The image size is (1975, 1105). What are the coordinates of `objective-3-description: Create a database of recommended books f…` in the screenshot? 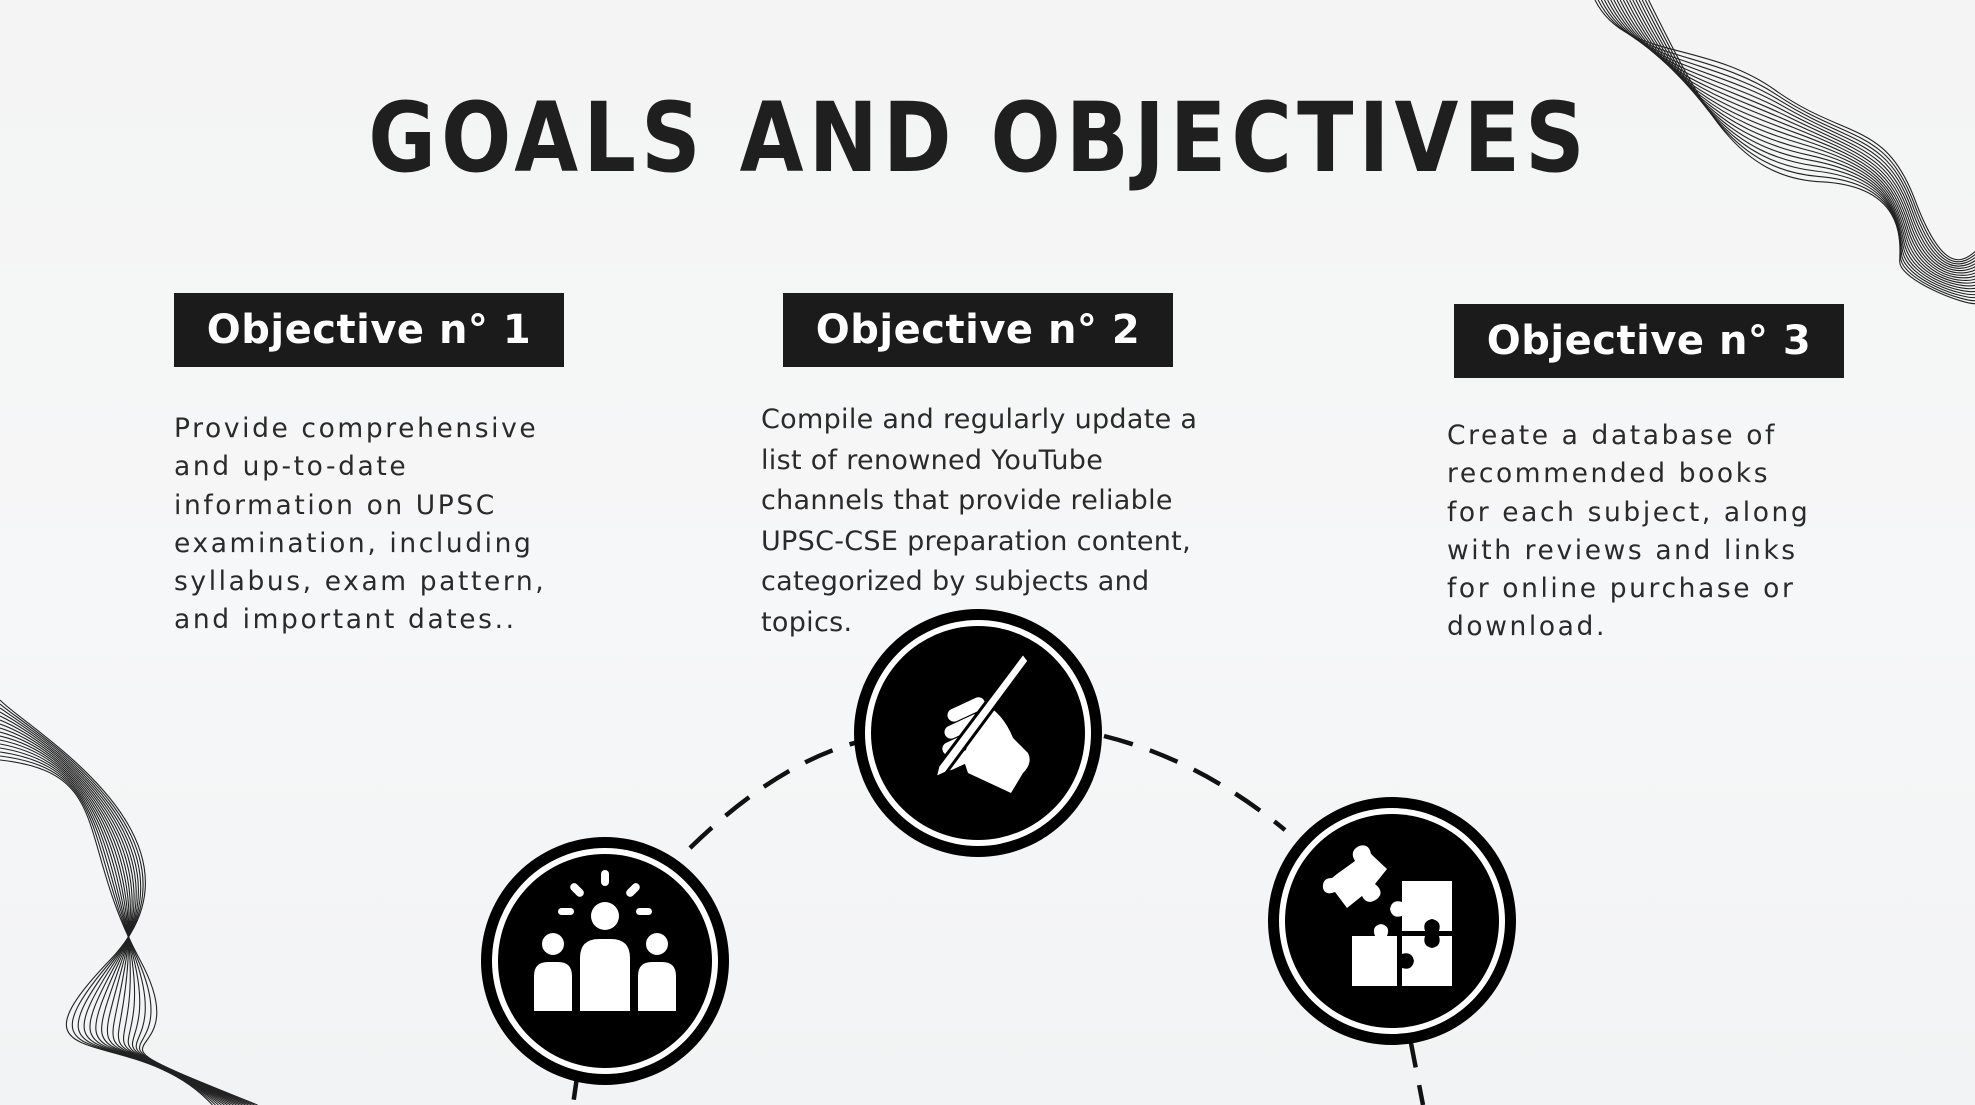 It's located at (1629, 531).